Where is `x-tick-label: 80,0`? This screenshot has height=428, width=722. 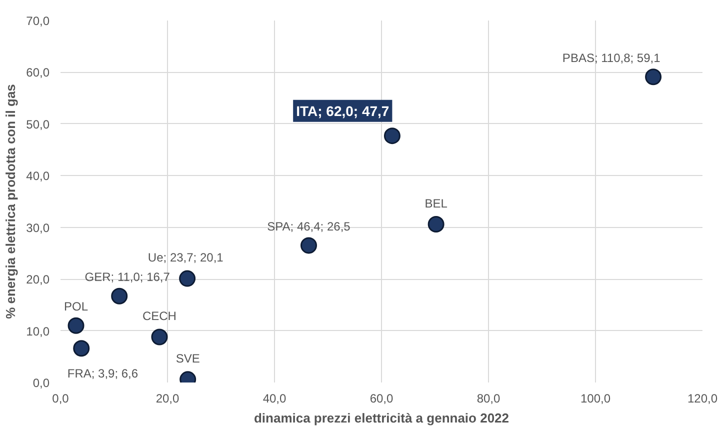
x-tick-label: 80,0 is located at coordinates (488, 399).